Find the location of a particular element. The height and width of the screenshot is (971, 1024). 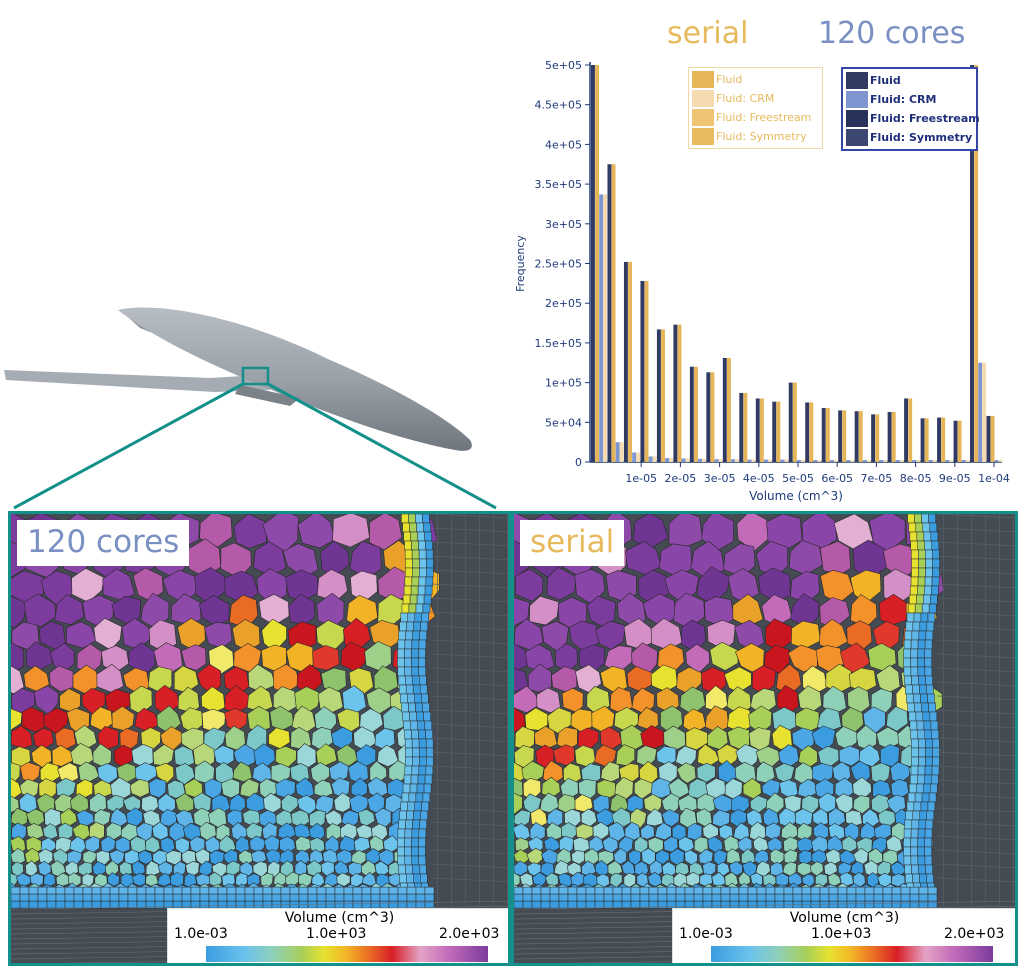

legend-label: Fluid: Freestream is located at coordinates (925, 118).